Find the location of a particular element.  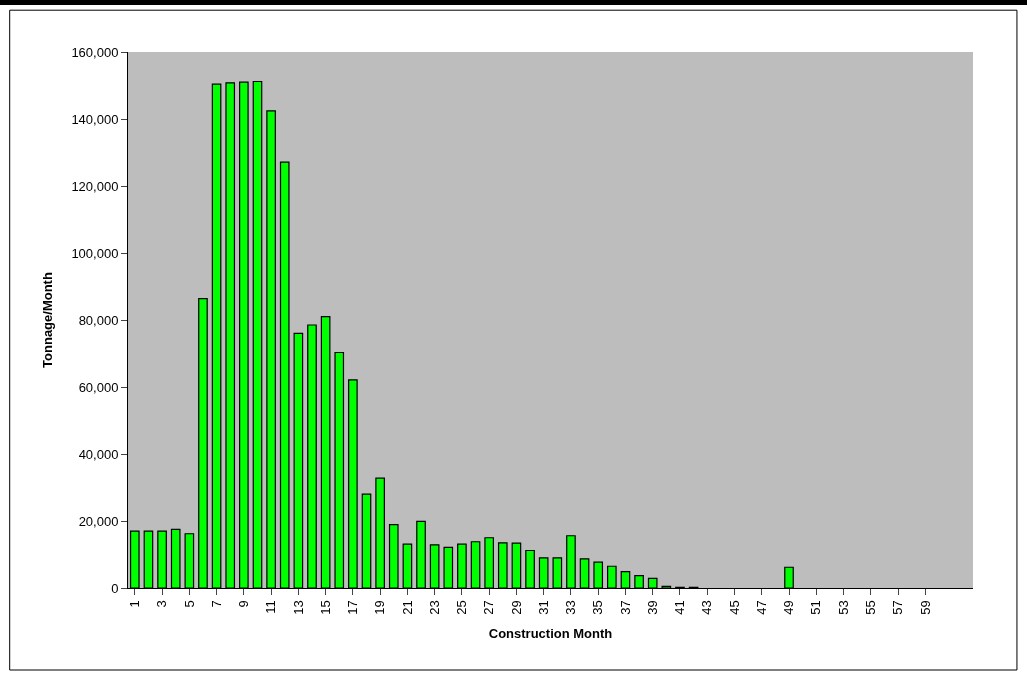

x-tick-label: 3 is located at coordinates (162, 604).